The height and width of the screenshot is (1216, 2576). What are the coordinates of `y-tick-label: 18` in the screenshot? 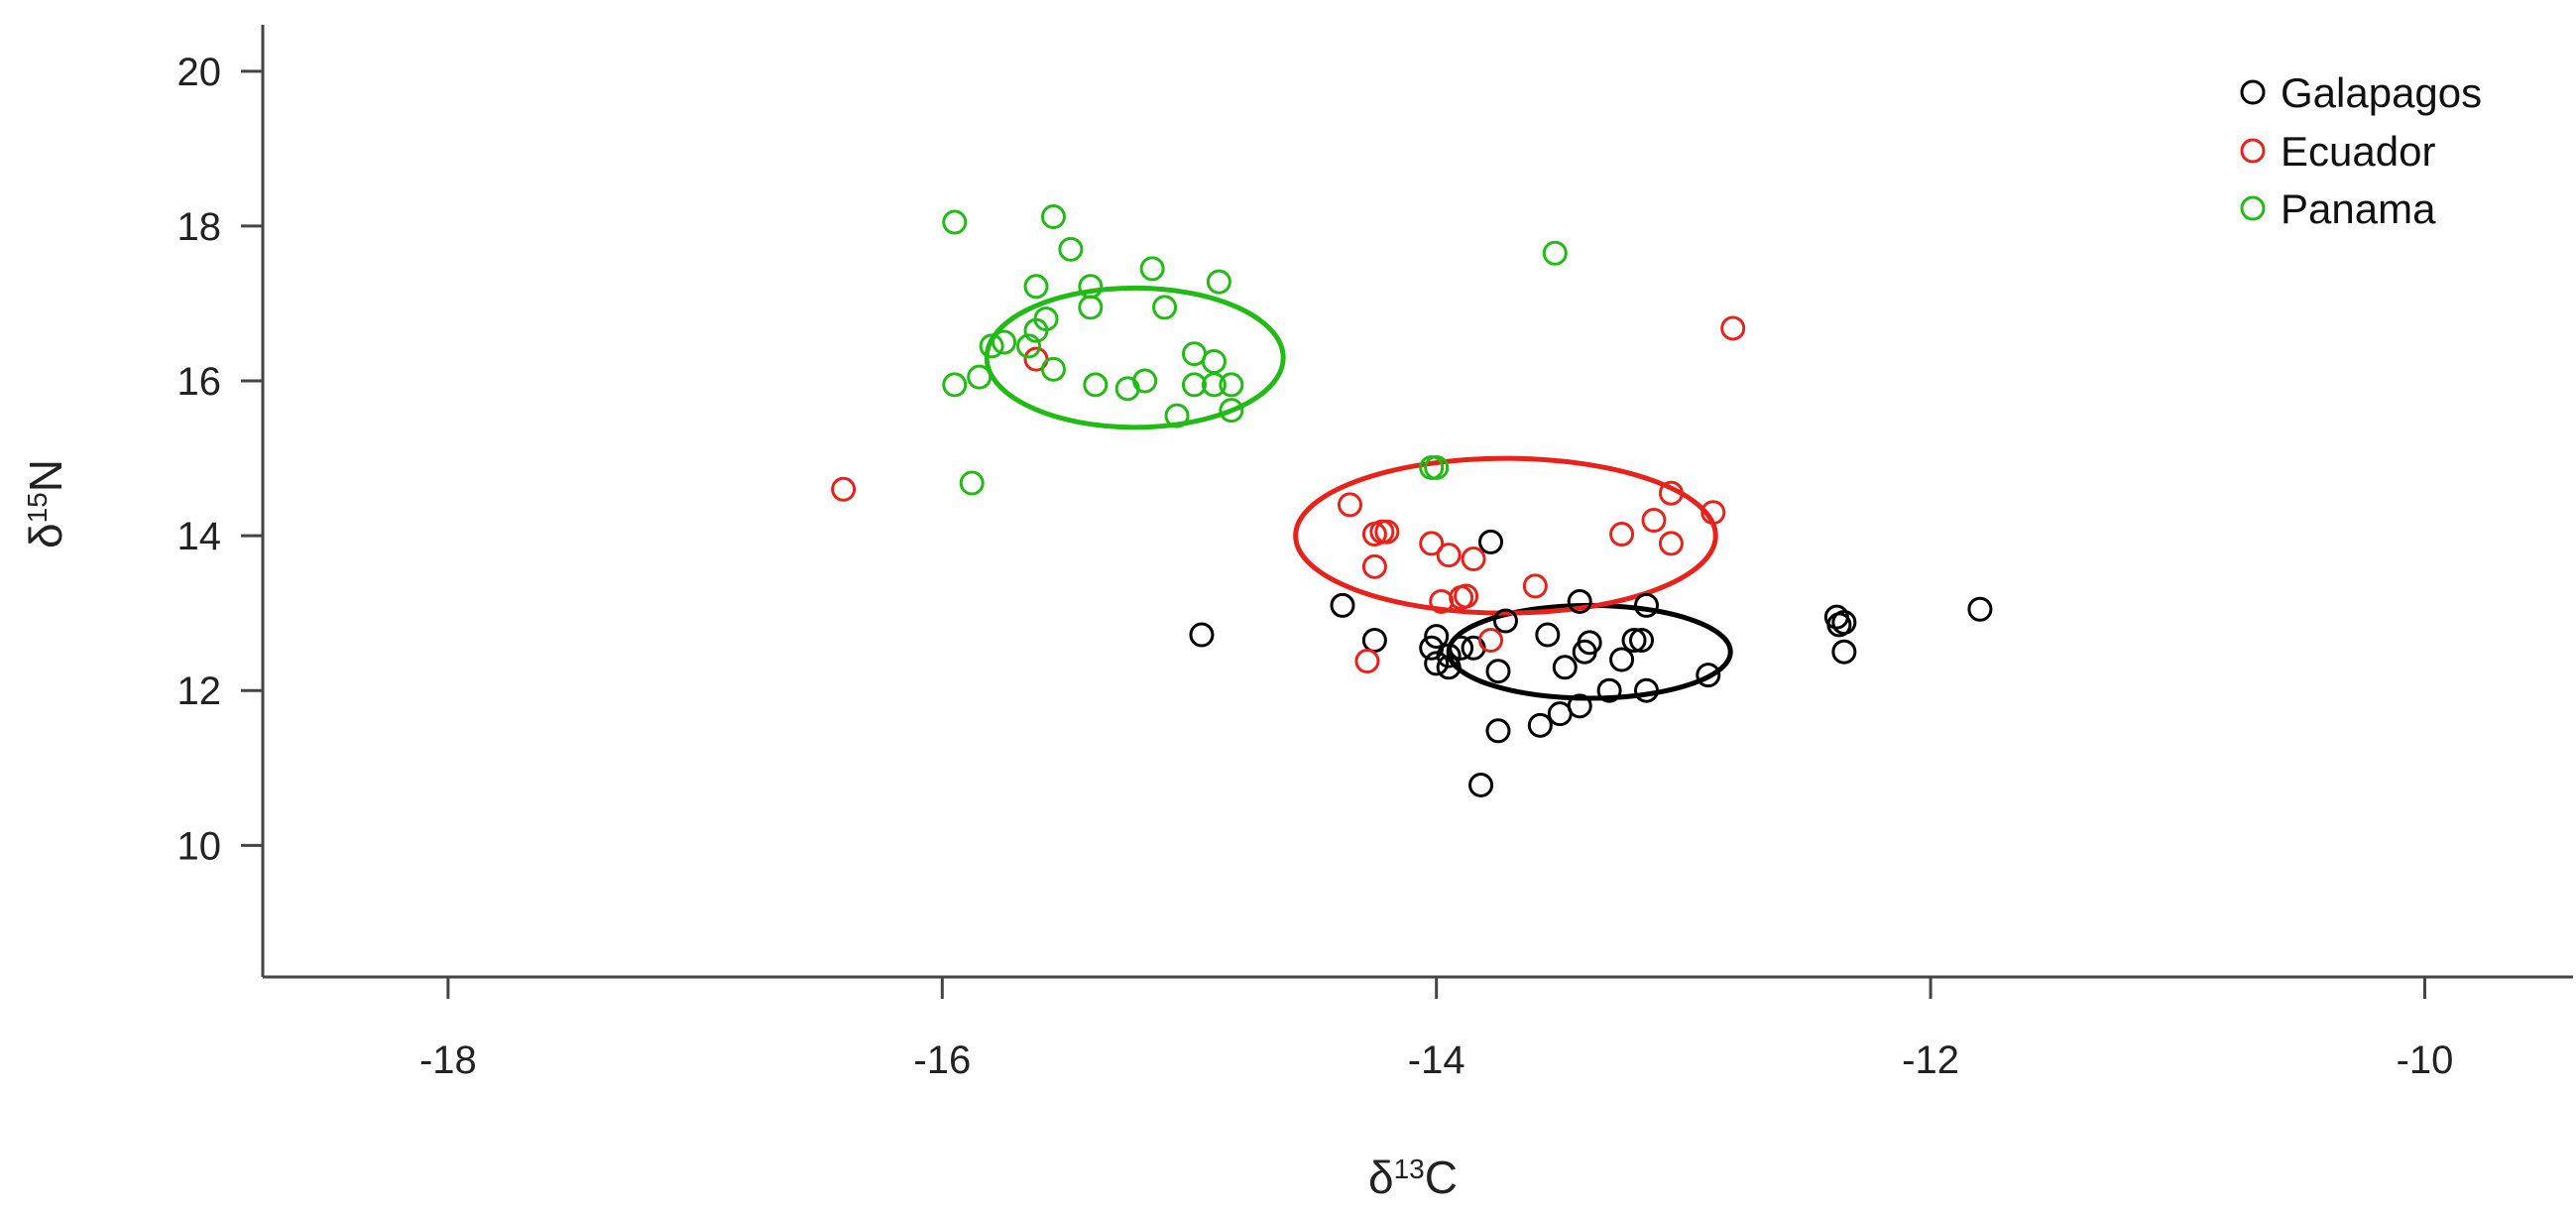 It's located at (199, 227).